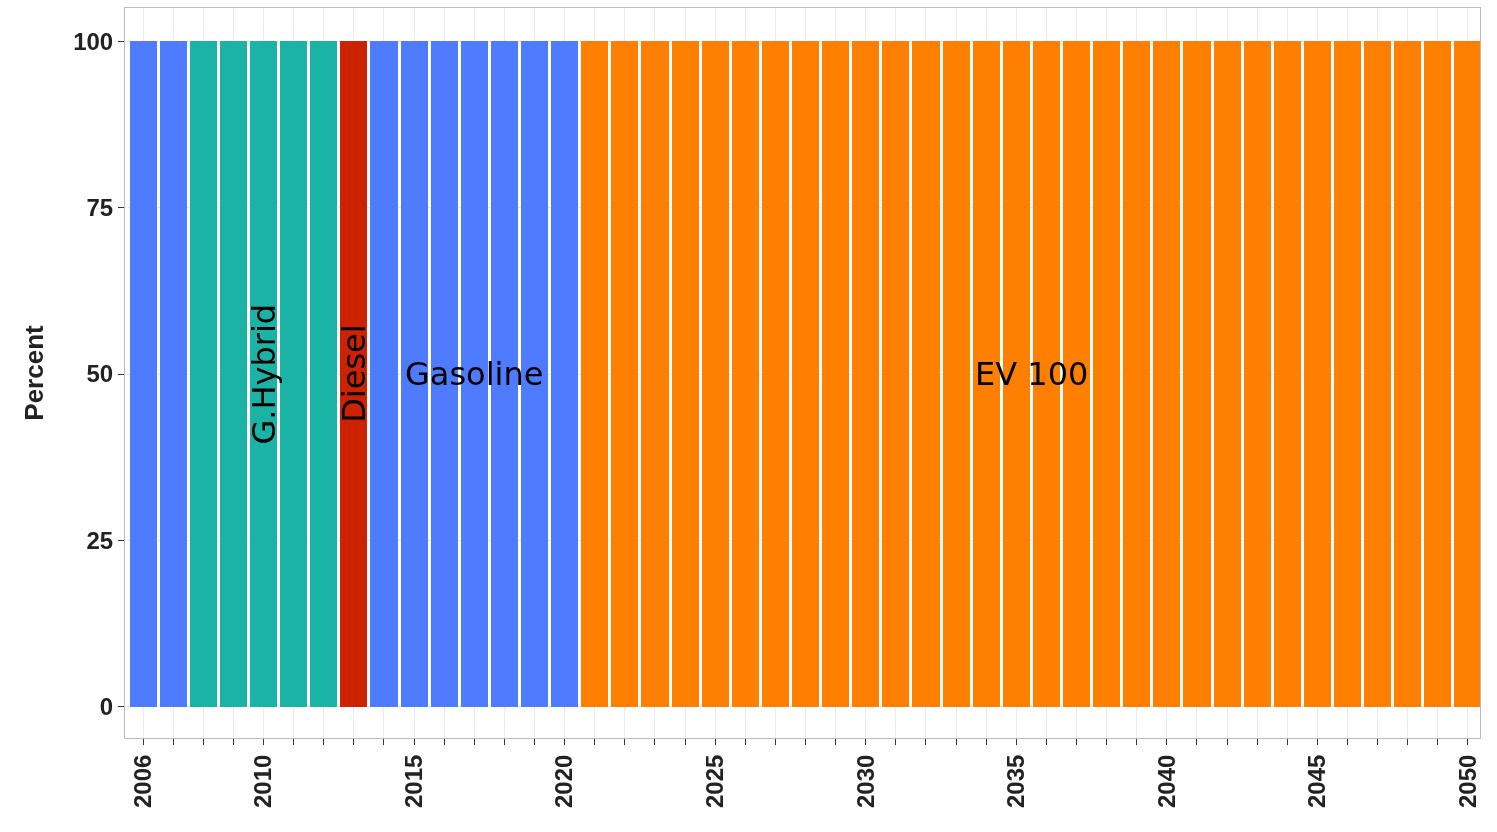 This screenshot has height=832, width=1497. Describe the element at coordinates (1467, 781) in the screenshot. I see `x-tick-label: 2050` at that location.